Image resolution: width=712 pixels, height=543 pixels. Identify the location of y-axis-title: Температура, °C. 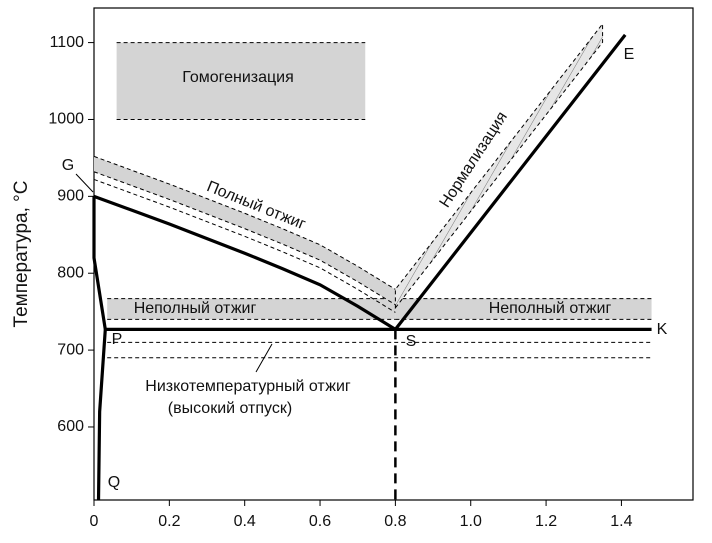
(21, 254).